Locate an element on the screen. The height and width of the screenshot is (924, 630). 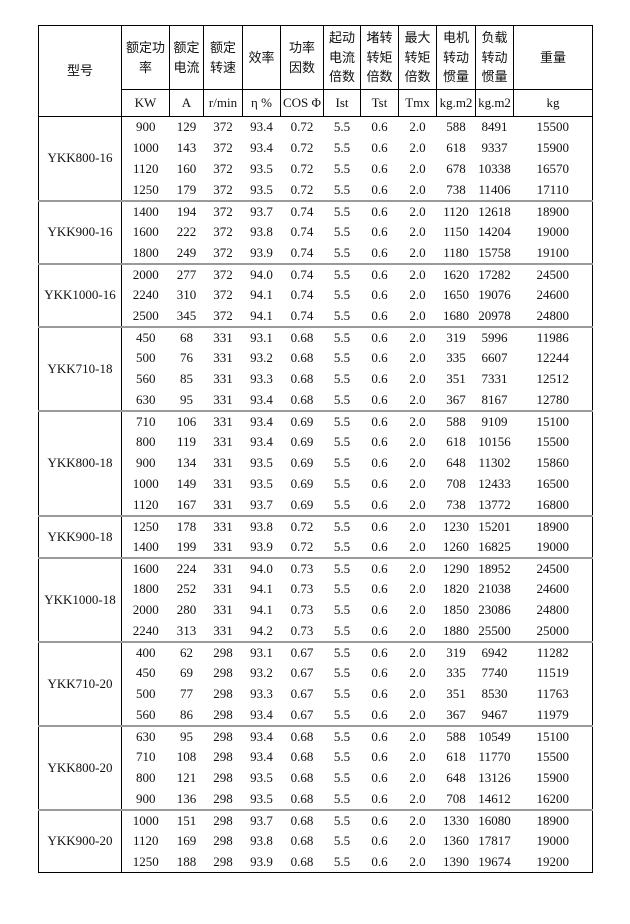
data-cell: 678 is located at coordinates (456, 168).